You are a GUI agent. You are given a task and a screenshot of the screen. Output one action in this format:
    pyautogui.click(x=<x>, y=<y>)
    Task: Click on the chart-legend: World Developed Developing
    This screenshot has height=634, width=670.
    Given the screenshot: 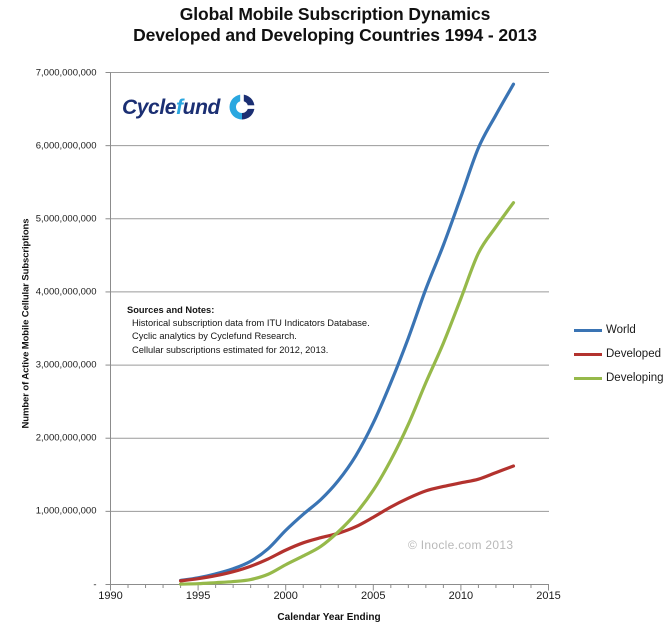 What is the action you would take?
    pyautogui.click(x=622, y=354)
    